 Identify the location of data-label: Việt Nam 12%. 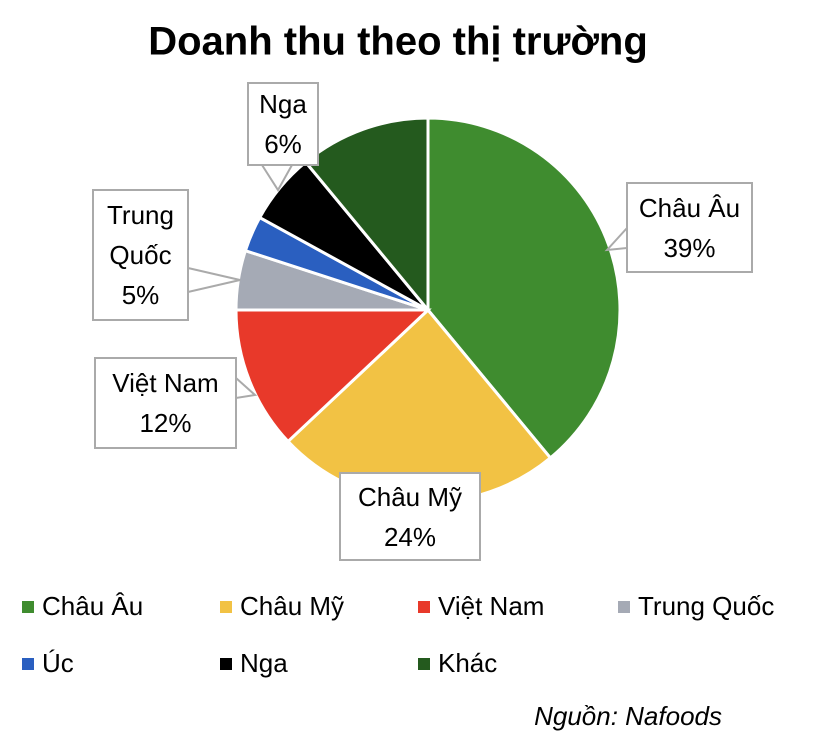
(165, 403).